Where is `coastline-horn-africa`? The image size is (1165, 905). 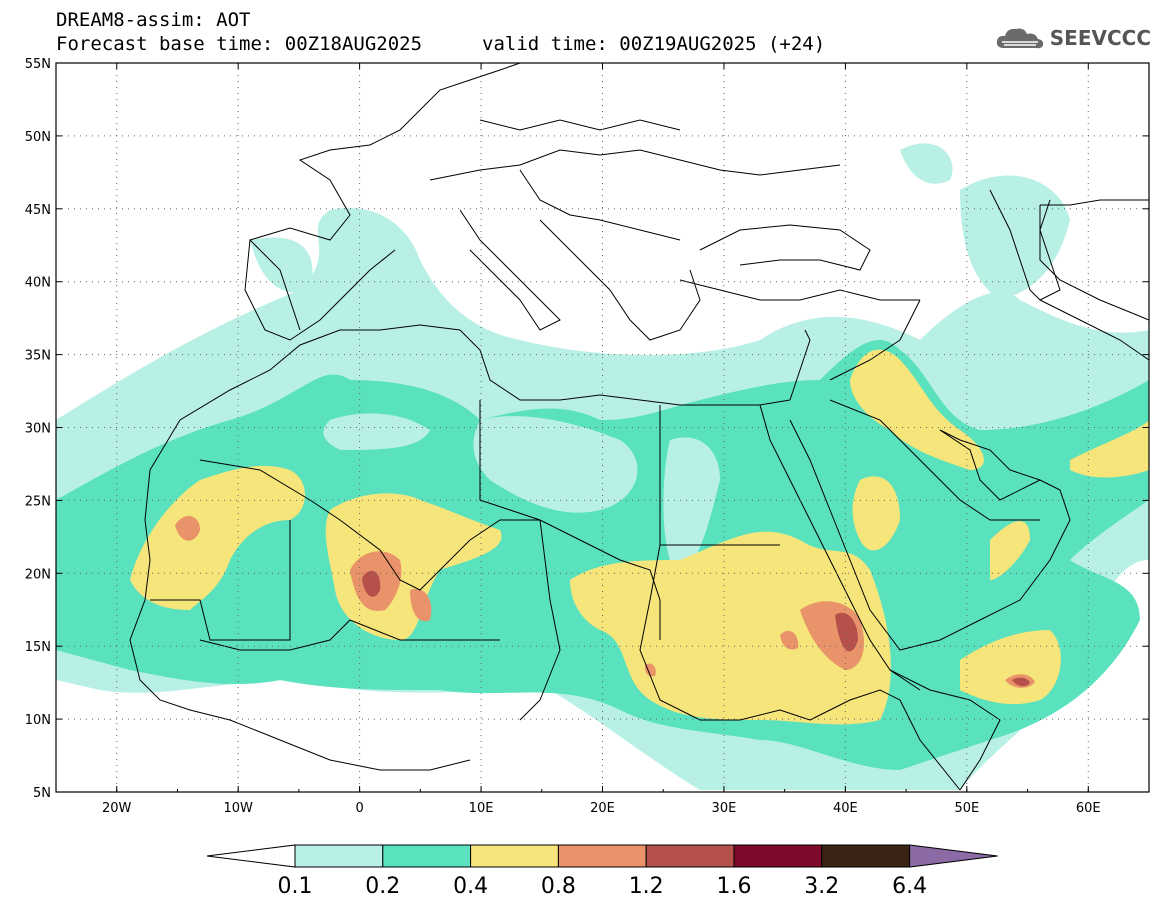 coastline-horn-africa is located at coordinates (945, 730).